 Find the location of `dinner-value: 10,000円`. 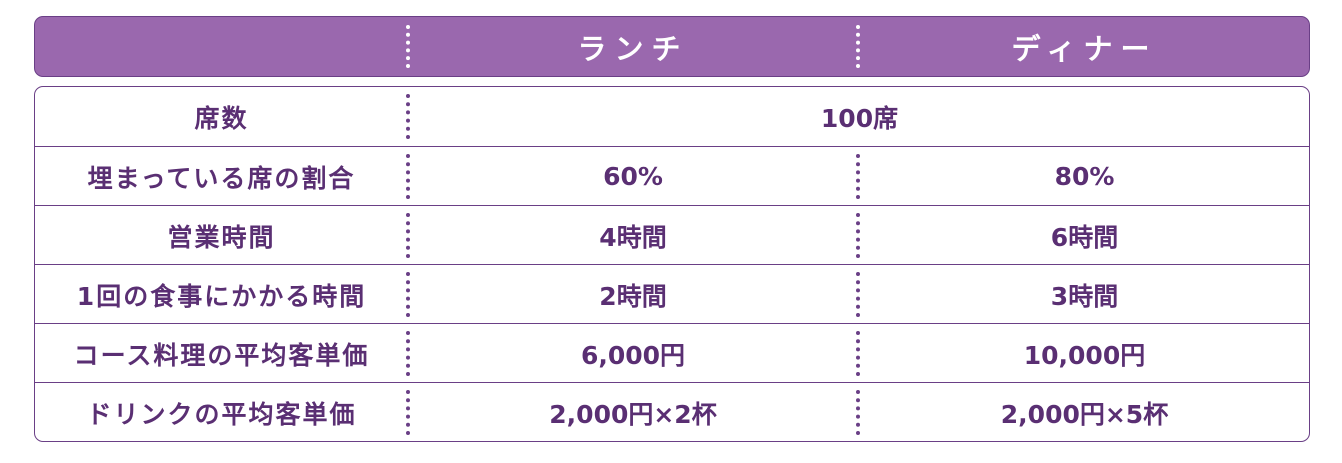

dinner-value: 10,000円 is located at coordinates (1084, 355).